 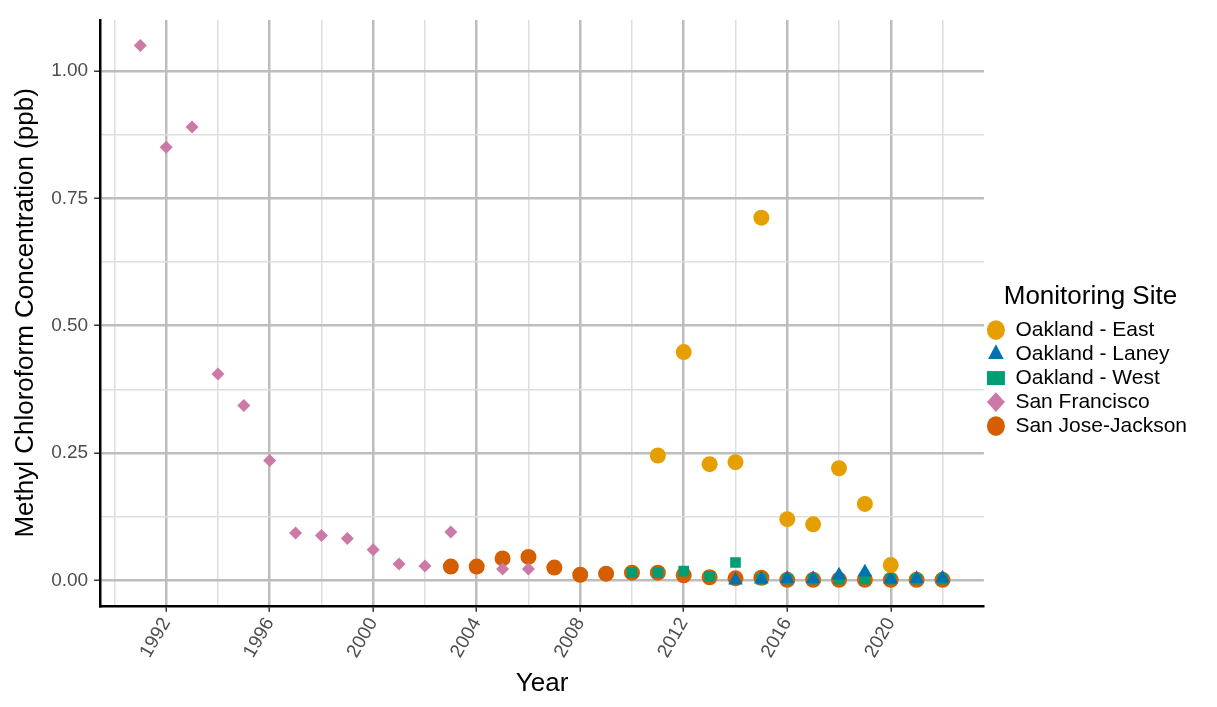 What do you see at coordinates (70, 70) in the screenshot?
I see `y-tick-label: 1.00` at bounding box center [70, 70].